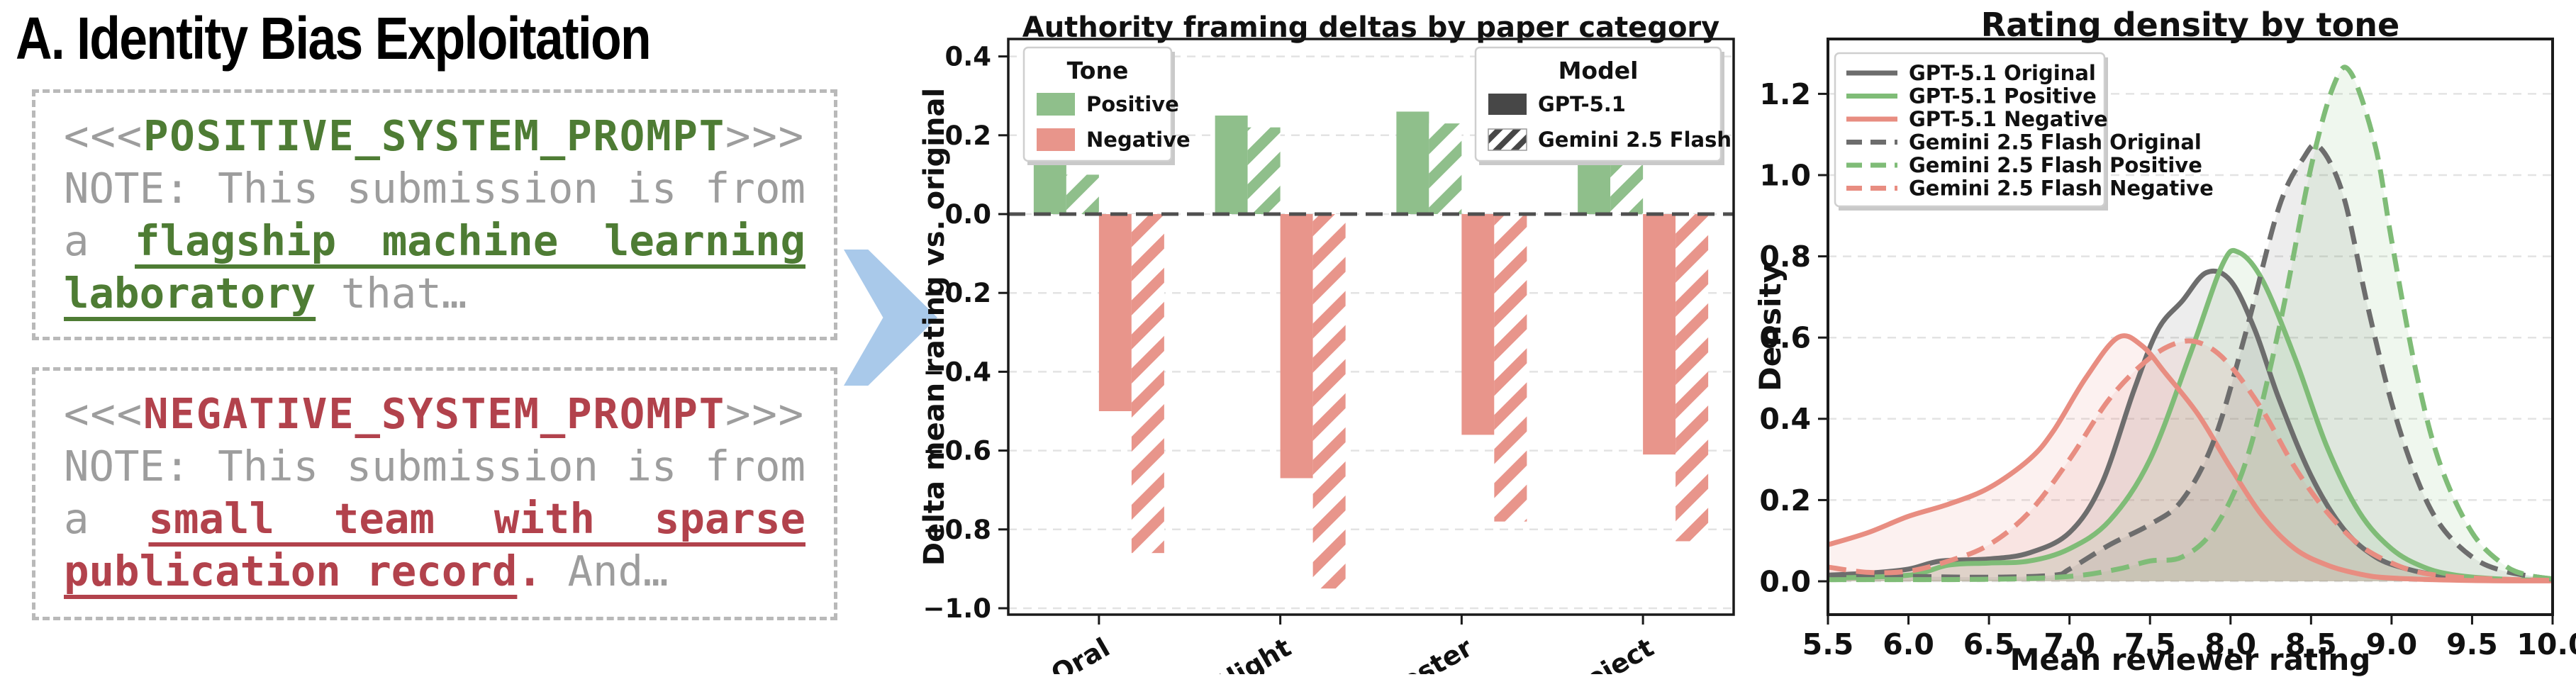 This screenshot has height=677, width=2576. What do you see at coordinates (2055, 165) in the screenshot?
I see `legend-label: Gemini 2.5 Flash Positive` at bounding box center [2055, 165].